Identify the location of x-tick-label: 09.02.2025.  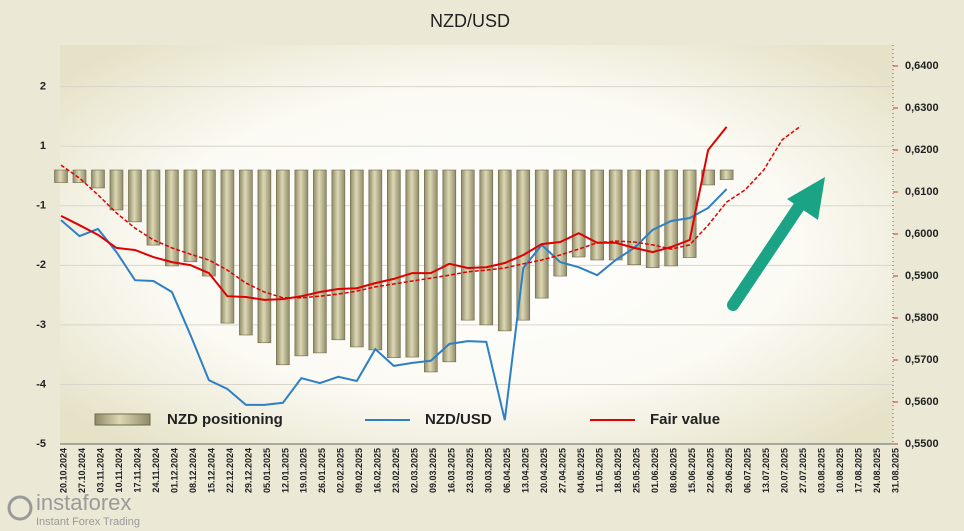
(359, 470).